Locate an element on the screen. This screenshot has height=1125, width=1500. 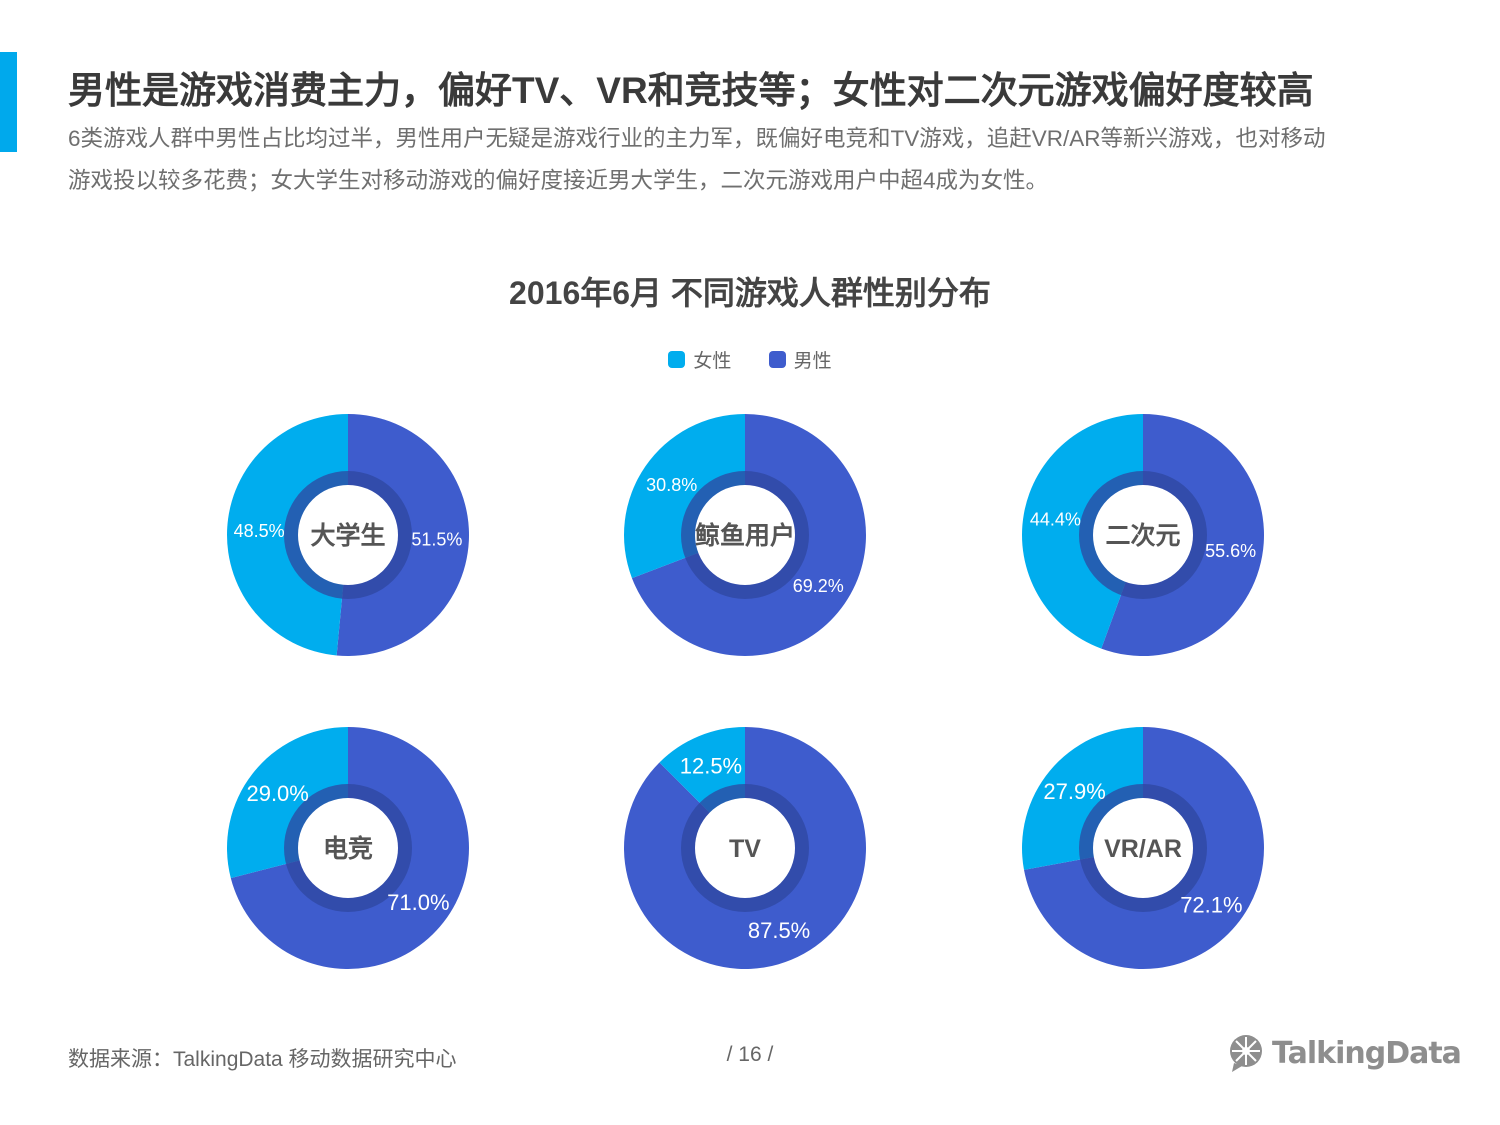
donut-5: TV 87.5% 12.5% is located at coordinates (745, 847).